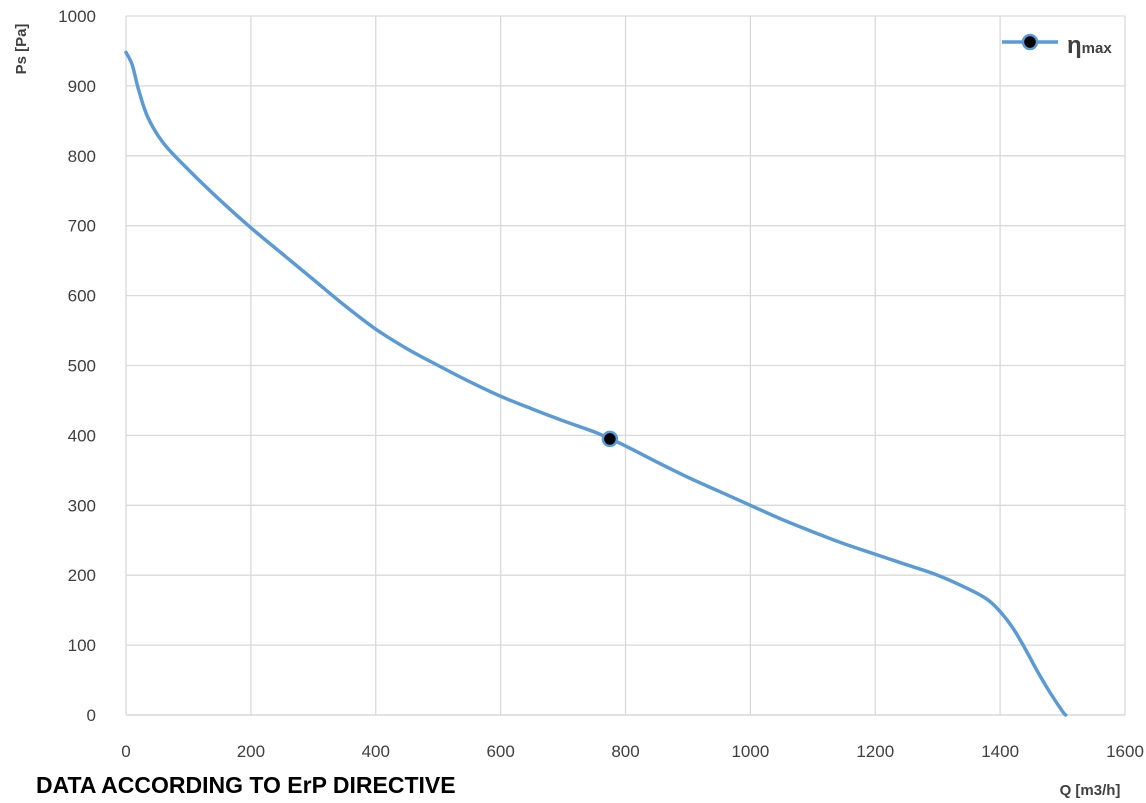 The image size is (1146, 803). Describe the element at coordinates (610, 439) in the screenshot. I see `eta-max-point-marker` at that location.